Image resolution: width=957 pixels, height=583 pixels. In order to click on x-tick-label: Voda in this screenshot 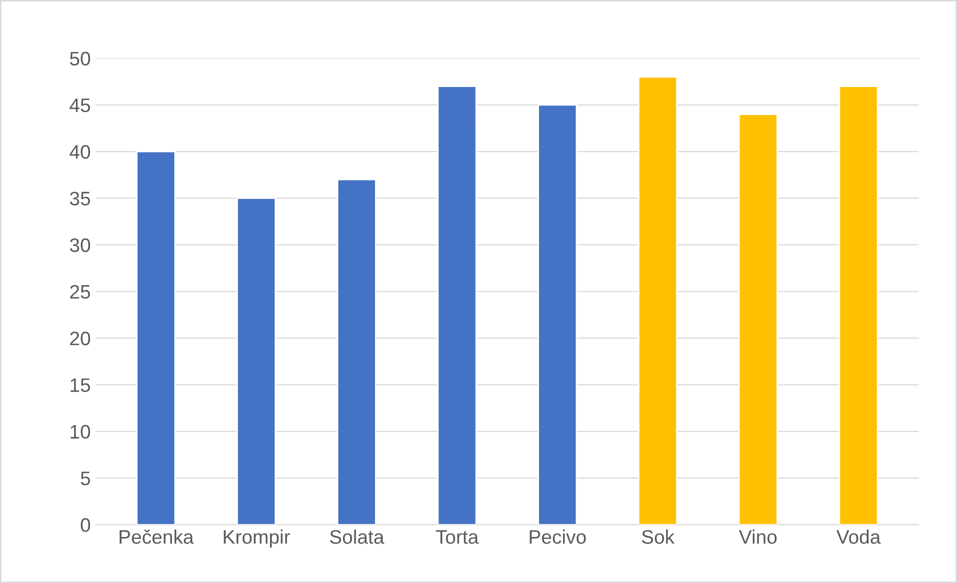, I will do `click(858, 537)`.